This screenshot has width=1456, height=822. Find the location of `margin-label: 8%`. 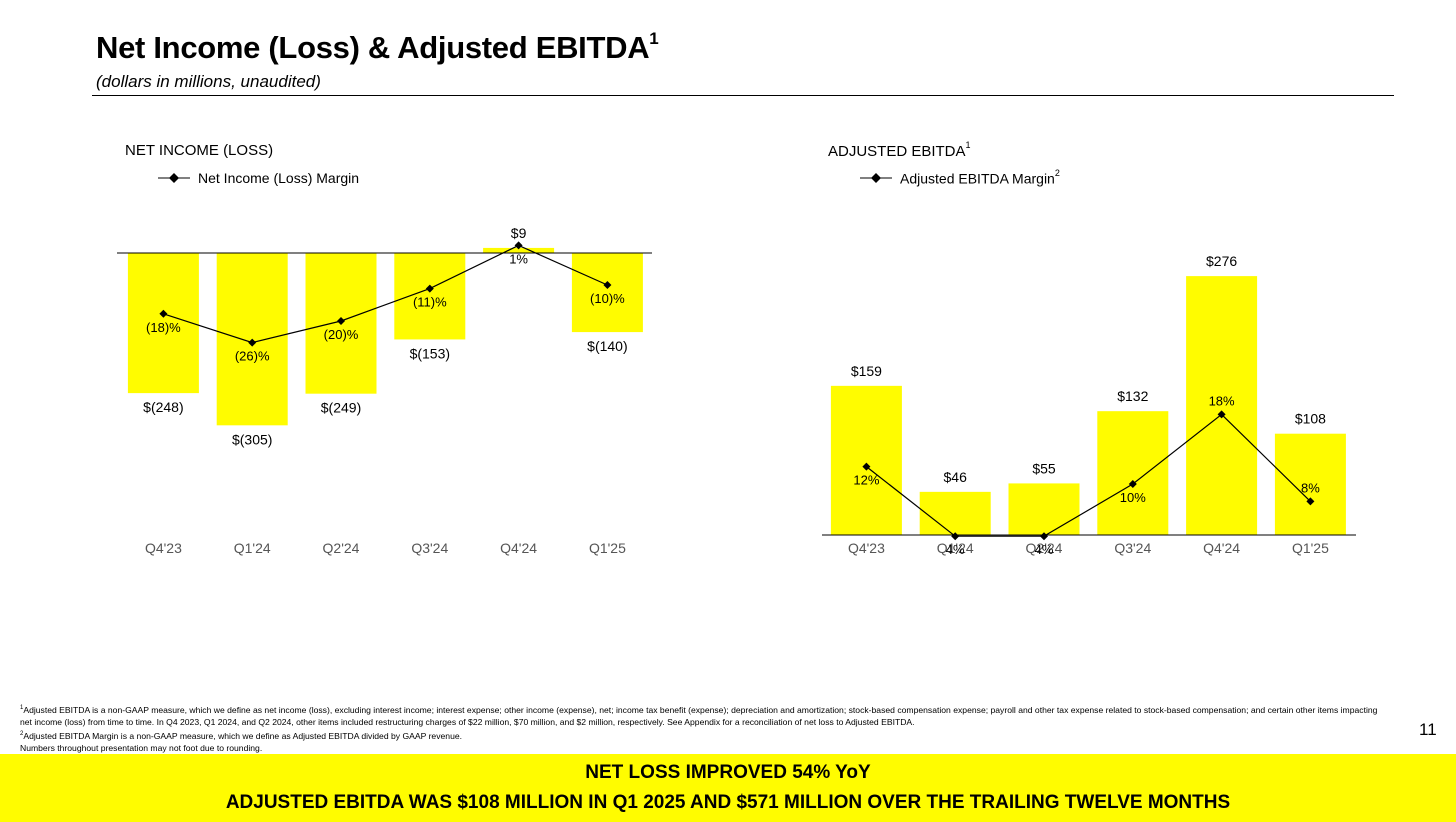

margin-label: 8% is located at coordinates (1310, 487).